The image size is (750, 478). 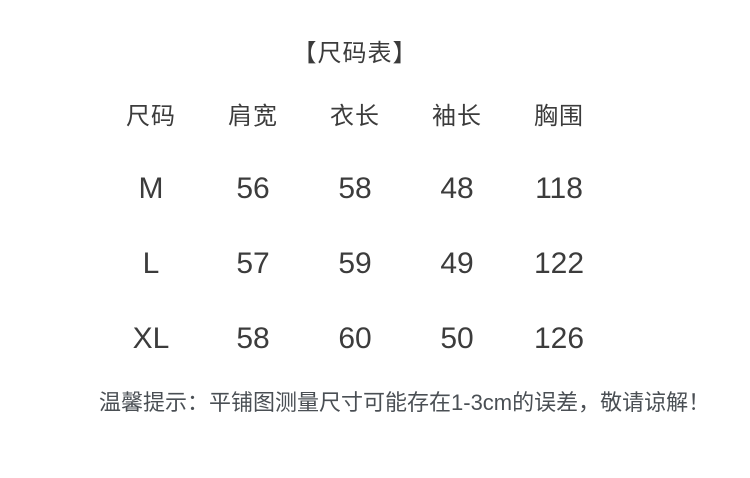 What do you see at coordinates (253, 116) in the screenshot?
I see `column-header-shoulder: 肩宽` at bounding box center [253, 116].